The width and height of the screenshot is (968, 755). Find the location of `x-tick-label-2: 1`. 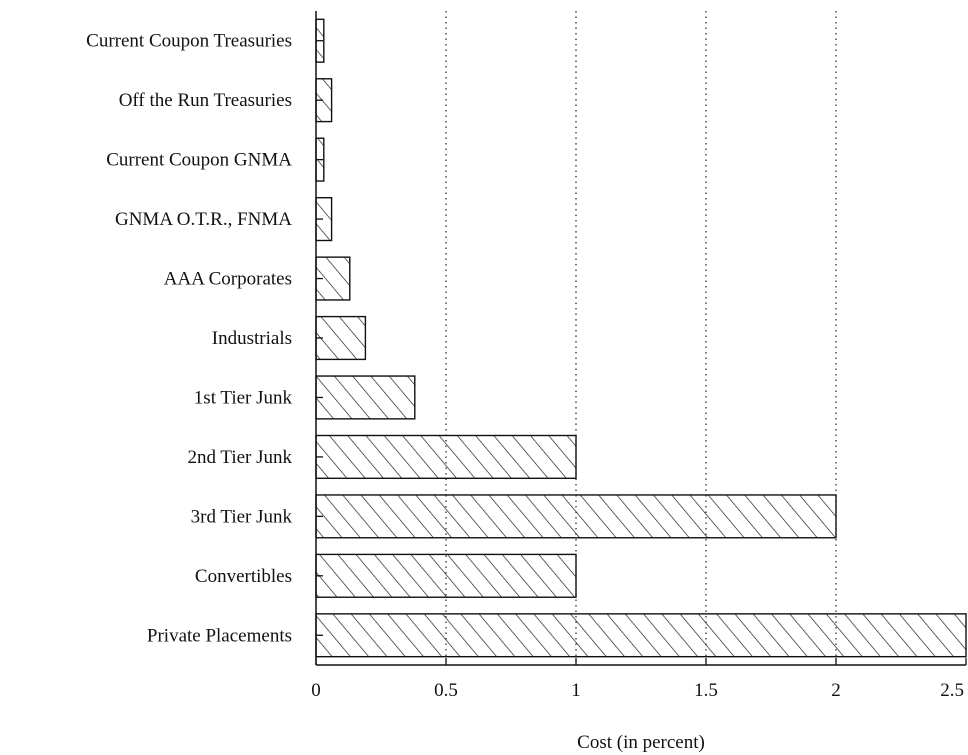

x-tick-label-2: 1 is located at coordinates (576, 690).